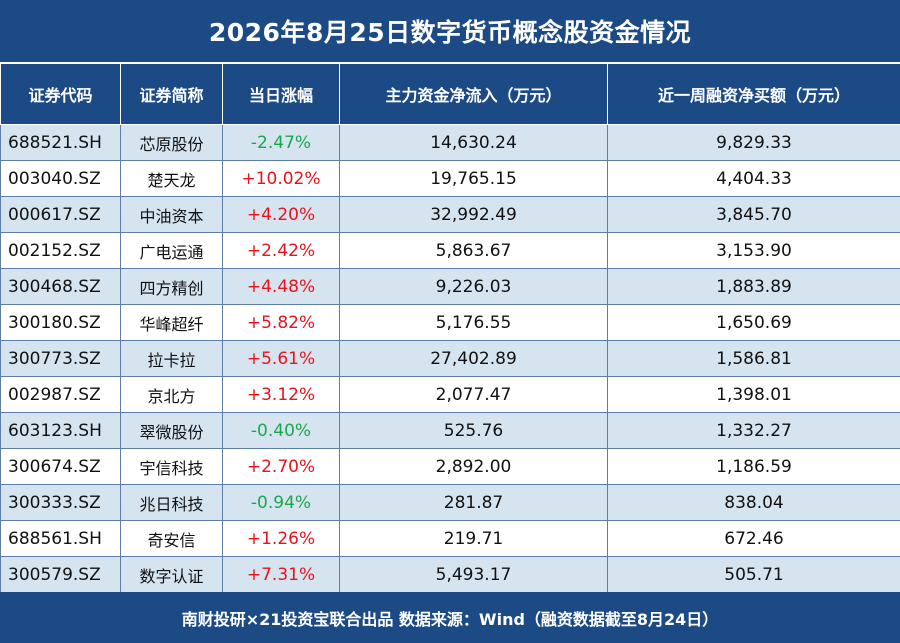  What do you see at coordinates (60, 394) in the screenshot?
I see `stock-code-cell: 002987.SZ` at bounding box center [60, 394].